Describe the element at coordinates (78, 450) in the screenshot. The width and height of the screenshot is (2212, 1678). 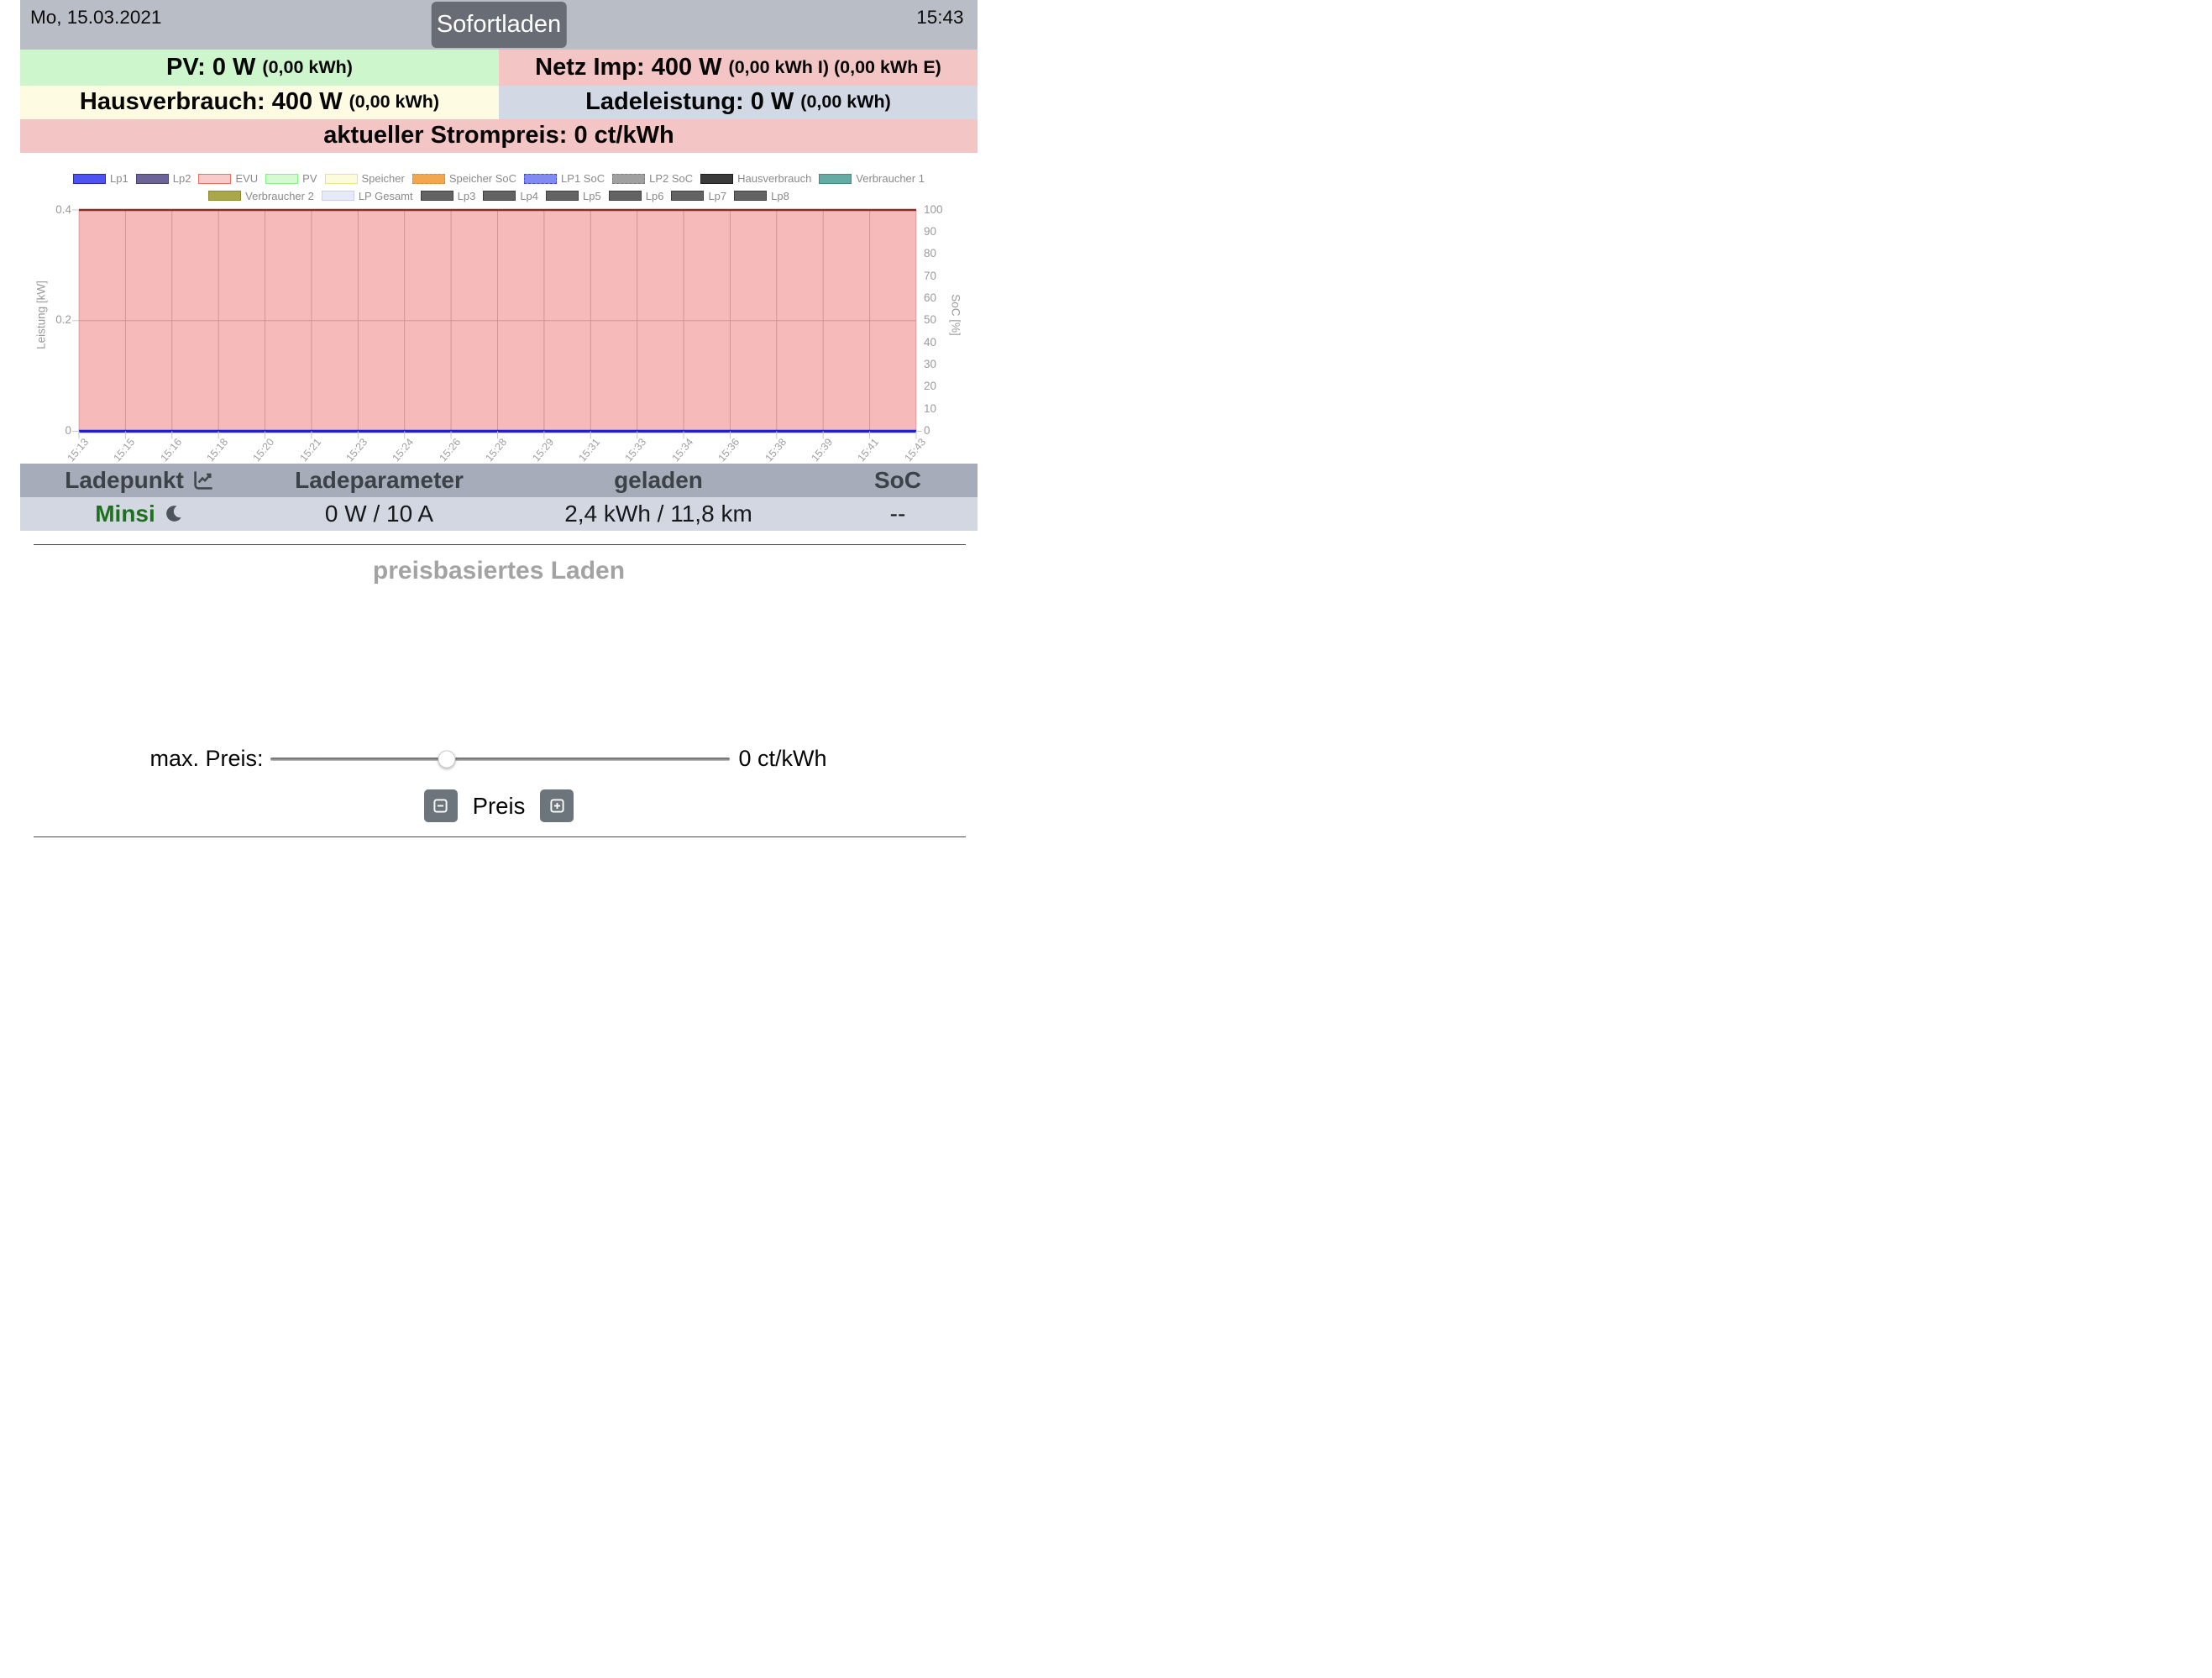
I see `x-axis-tick: 15:13` at that location.